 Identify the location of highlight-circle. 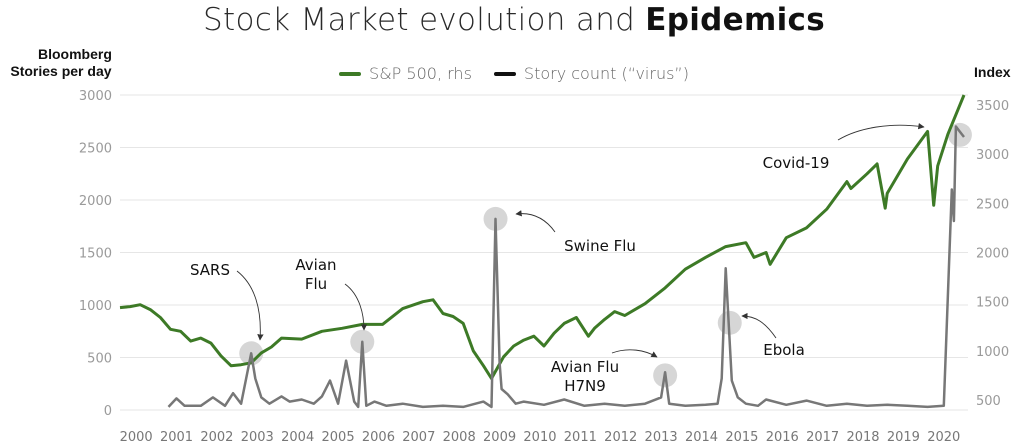
(959, 134).